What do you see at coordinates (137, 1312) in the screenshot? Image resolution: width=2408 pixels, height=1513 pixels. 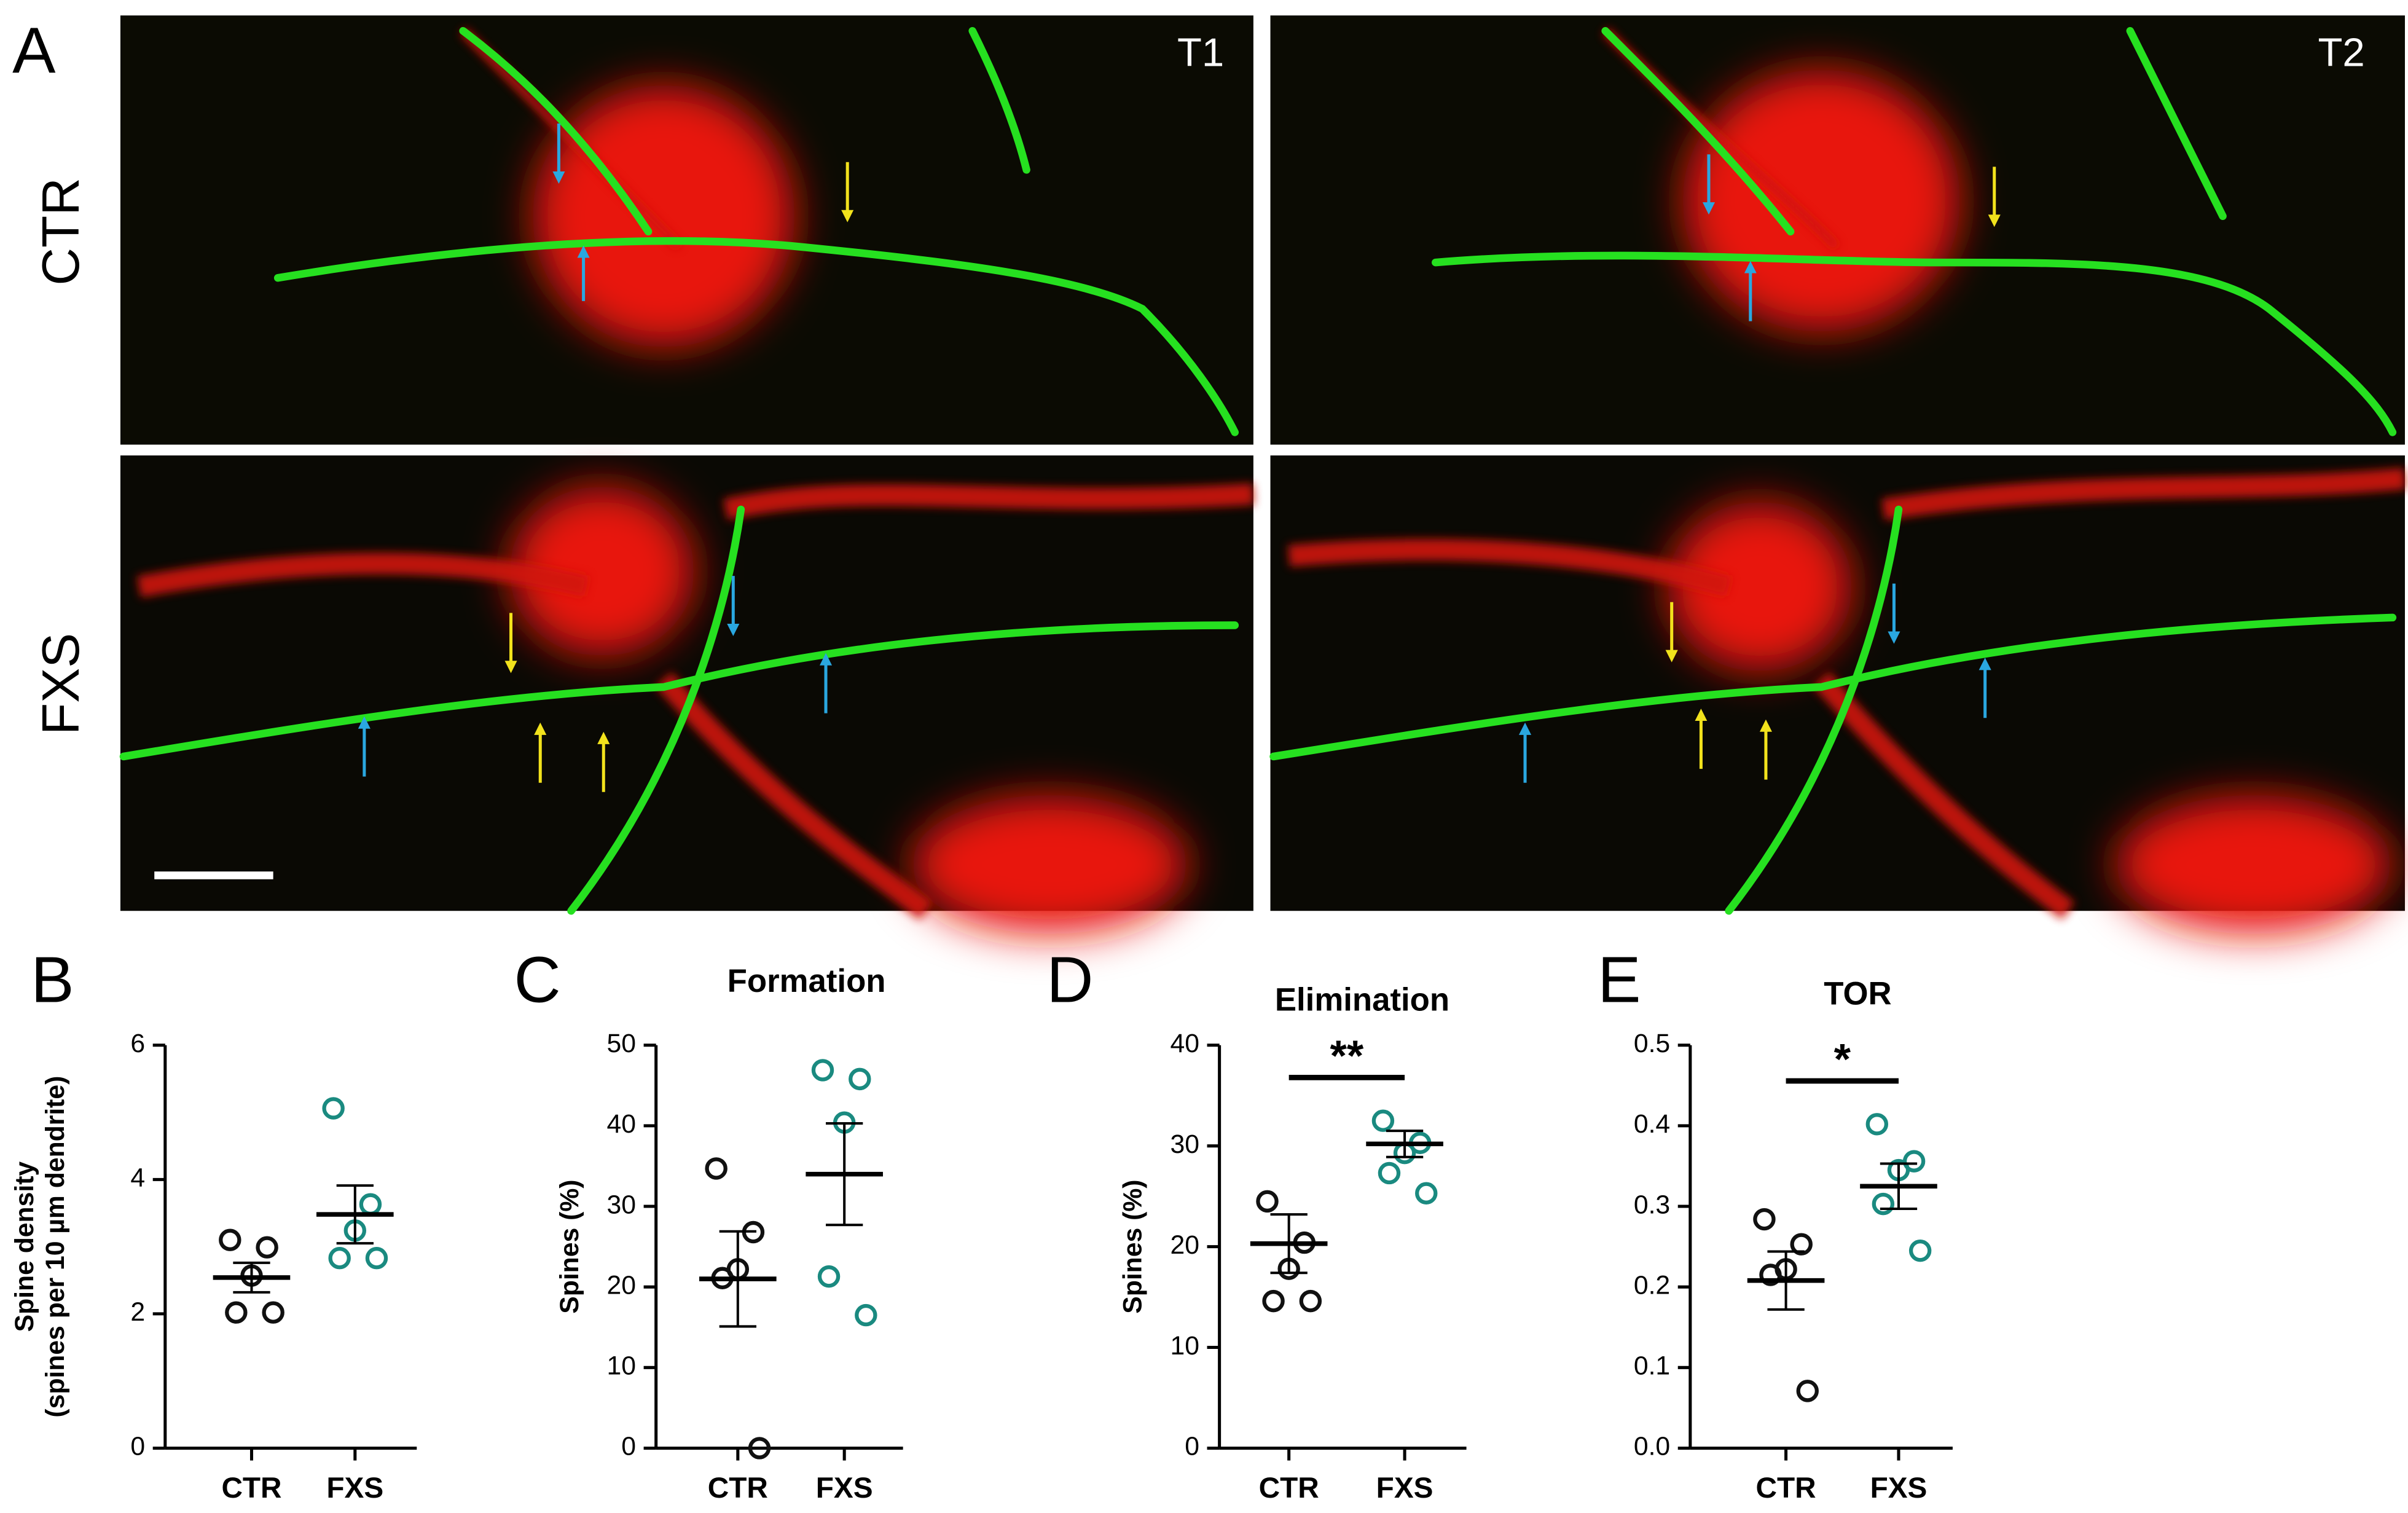 I see `y-tick-label: 2` at bounding box center [137, 1312].